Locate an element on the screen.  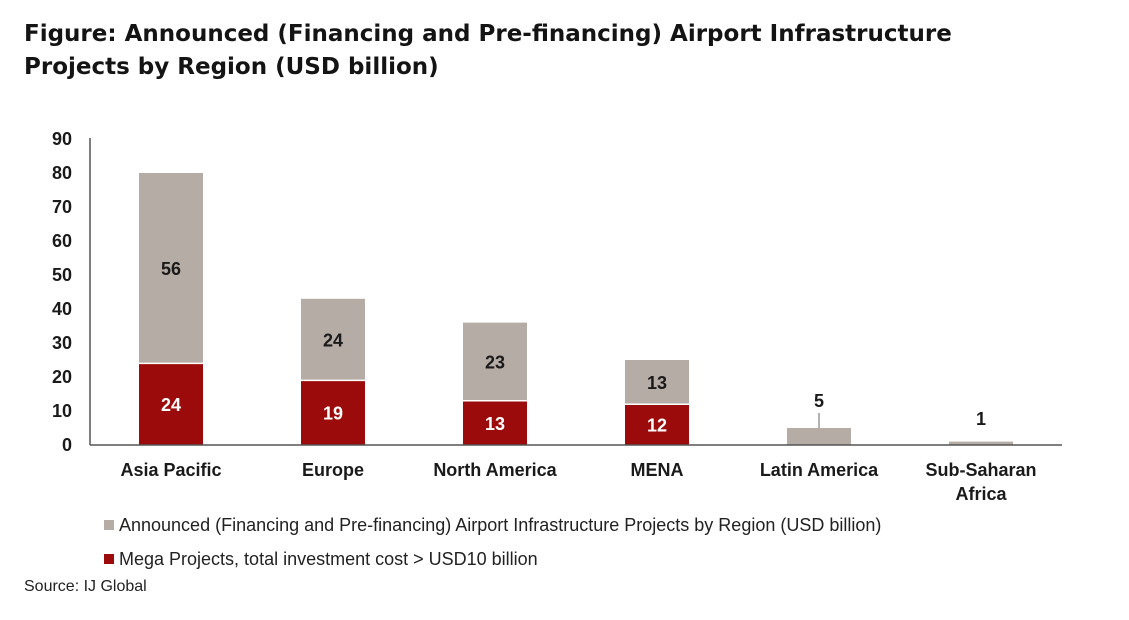
x-tick-label: Sub-Saharan is located at coordinates (980, 470).